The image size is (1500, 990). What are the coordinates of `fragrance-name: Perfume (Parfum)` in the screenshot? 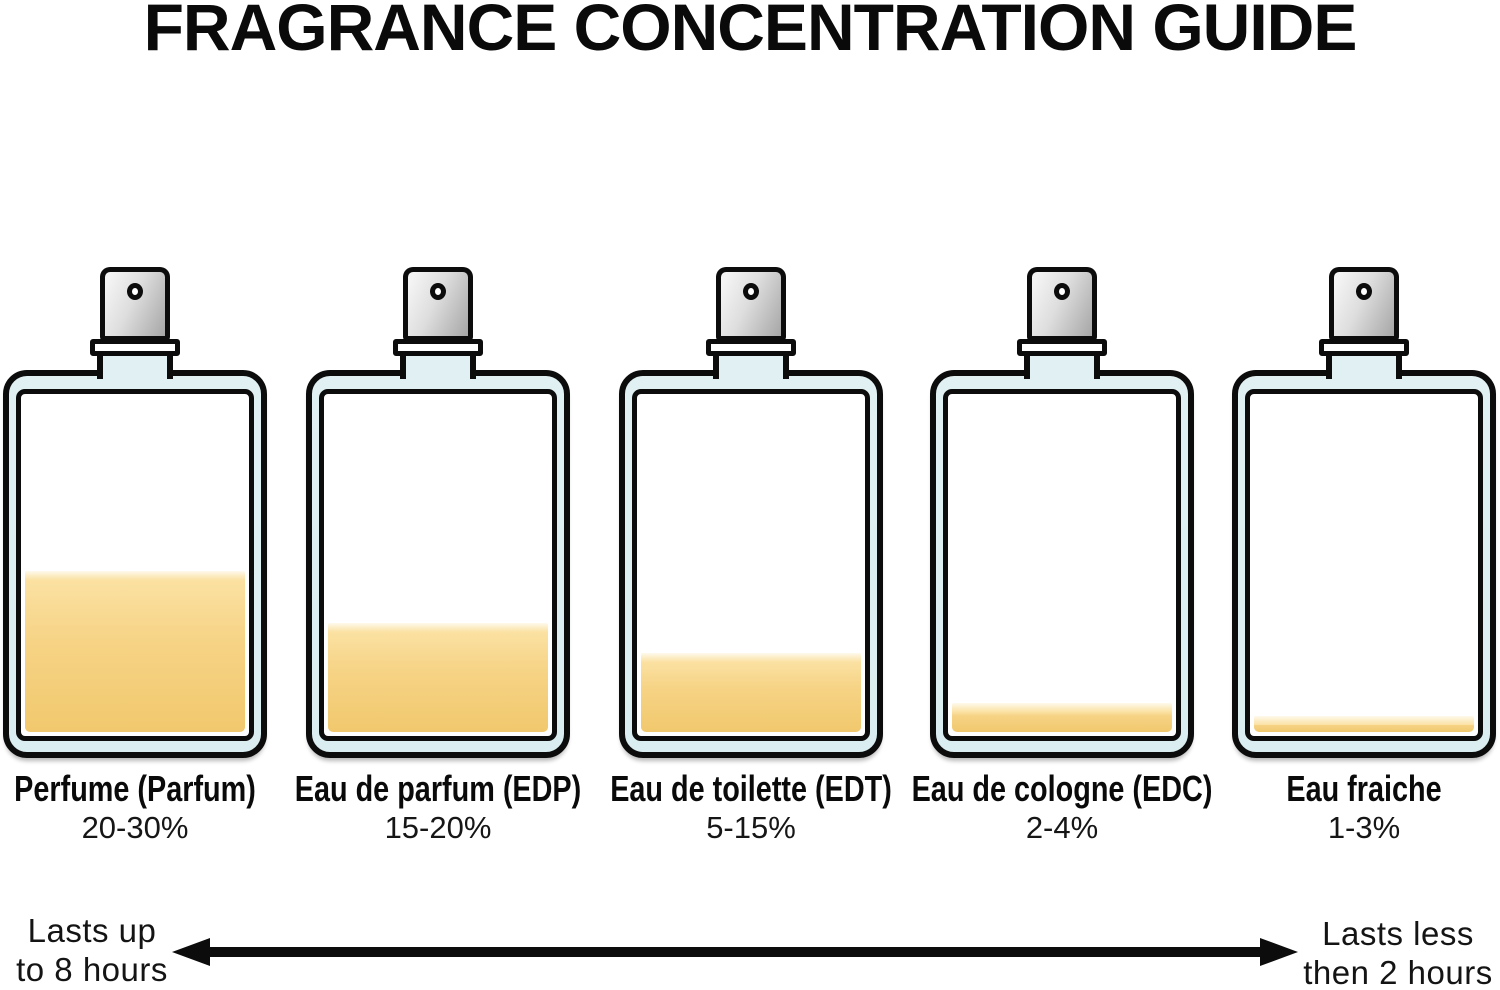 It's located at (135, 788).